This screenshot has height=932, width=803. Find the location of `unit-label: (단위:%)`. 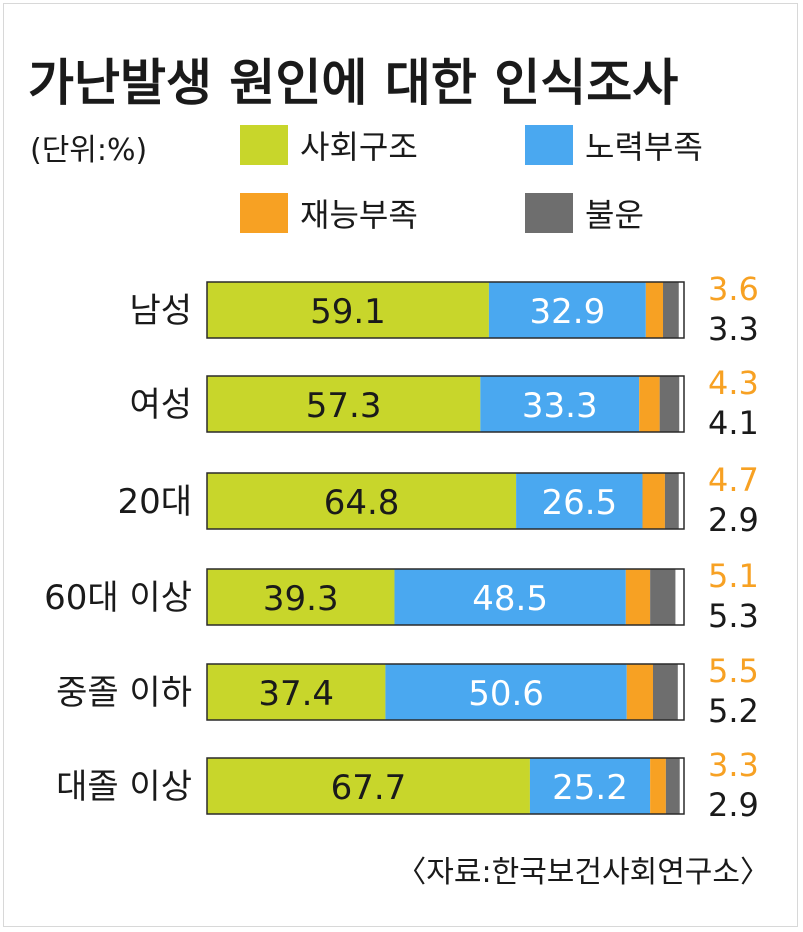

unit-label: (단위:%) is located at coordinates (88, 150).